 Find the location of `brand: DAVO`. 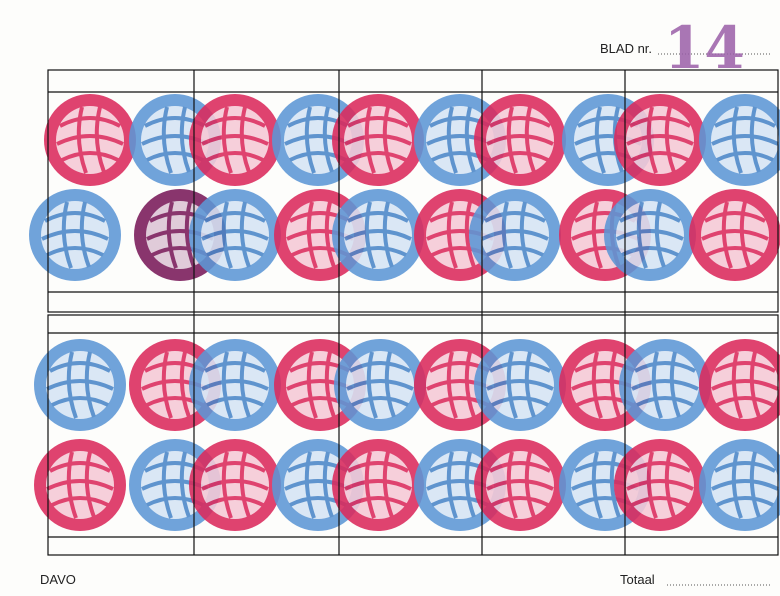

brand: DAVO is located at coordinates (58, 579).